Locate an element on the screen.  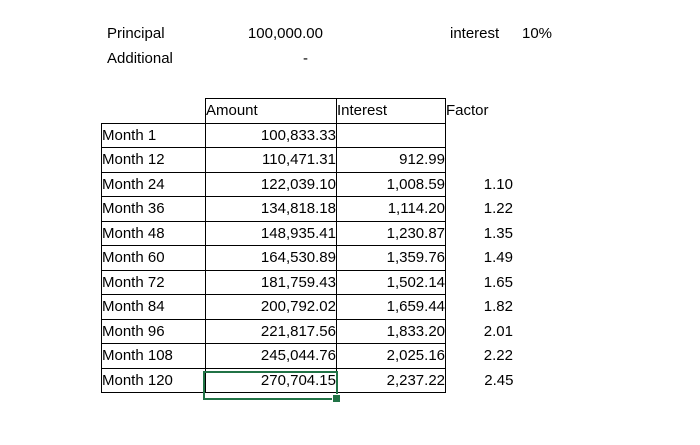
factor-cell: 1.82 is located at coordinates (498, 306).